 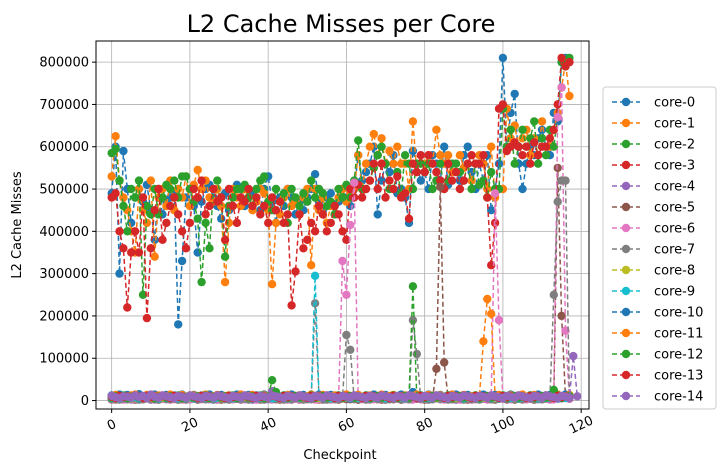 I want to click on legend-item: core-11, so click(x=657, y=334).